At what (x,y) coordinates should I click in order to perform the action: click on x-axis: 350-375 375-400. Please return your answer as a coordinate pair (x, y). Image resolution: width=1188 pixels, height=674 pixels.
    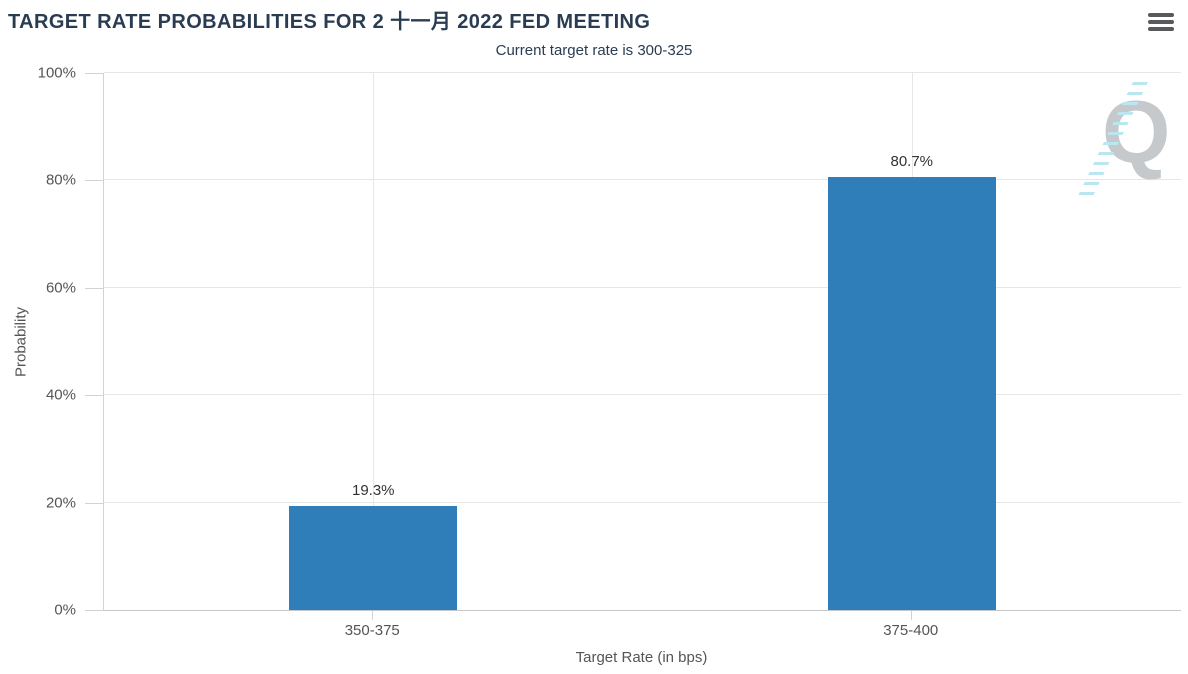
    Looking at the image, I should click on (641, 631).